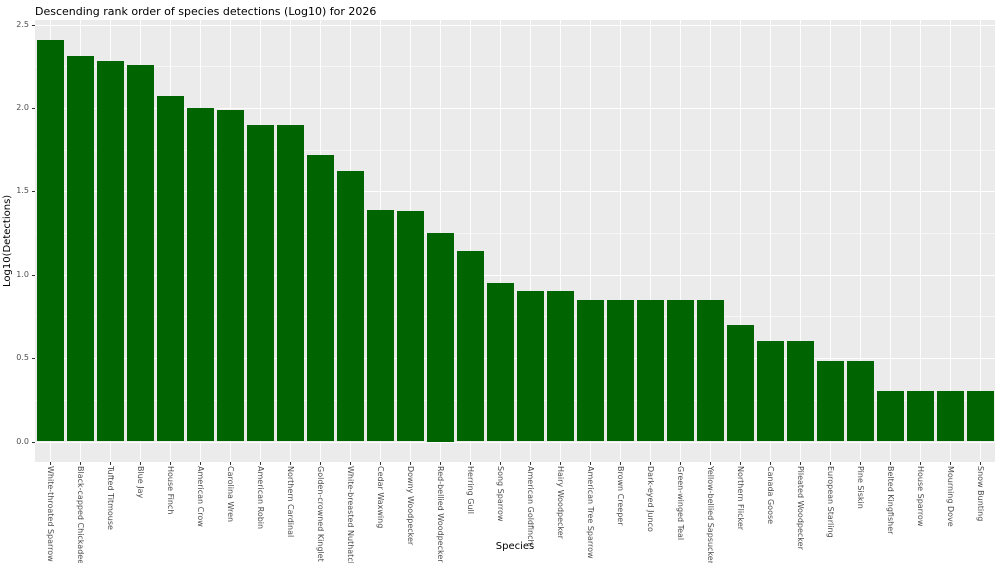  I want to click on y-tick-label: 2.0, so click(22, 108).